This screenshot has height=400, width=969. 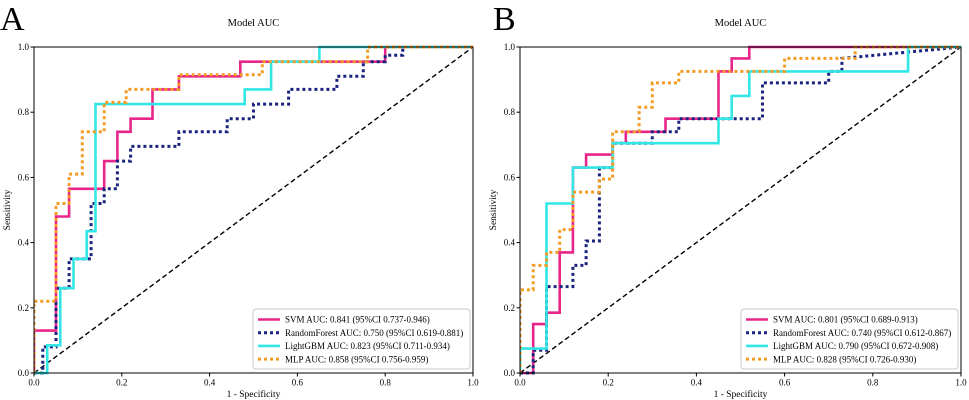 What do you see at coordinates (504, 19) in the screenshot?
I see `panel-label: B` at bounding box center [504, 19].